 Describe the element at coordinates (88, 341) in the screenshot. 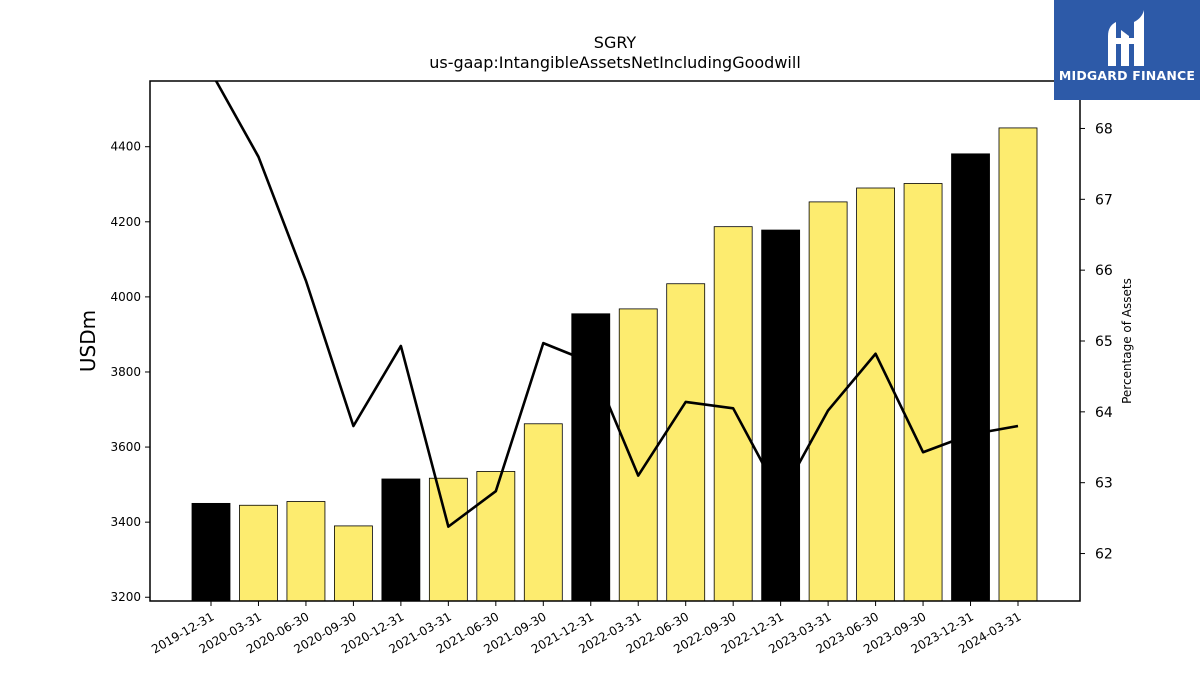

I see `y-axis-label: USDm` at that location.